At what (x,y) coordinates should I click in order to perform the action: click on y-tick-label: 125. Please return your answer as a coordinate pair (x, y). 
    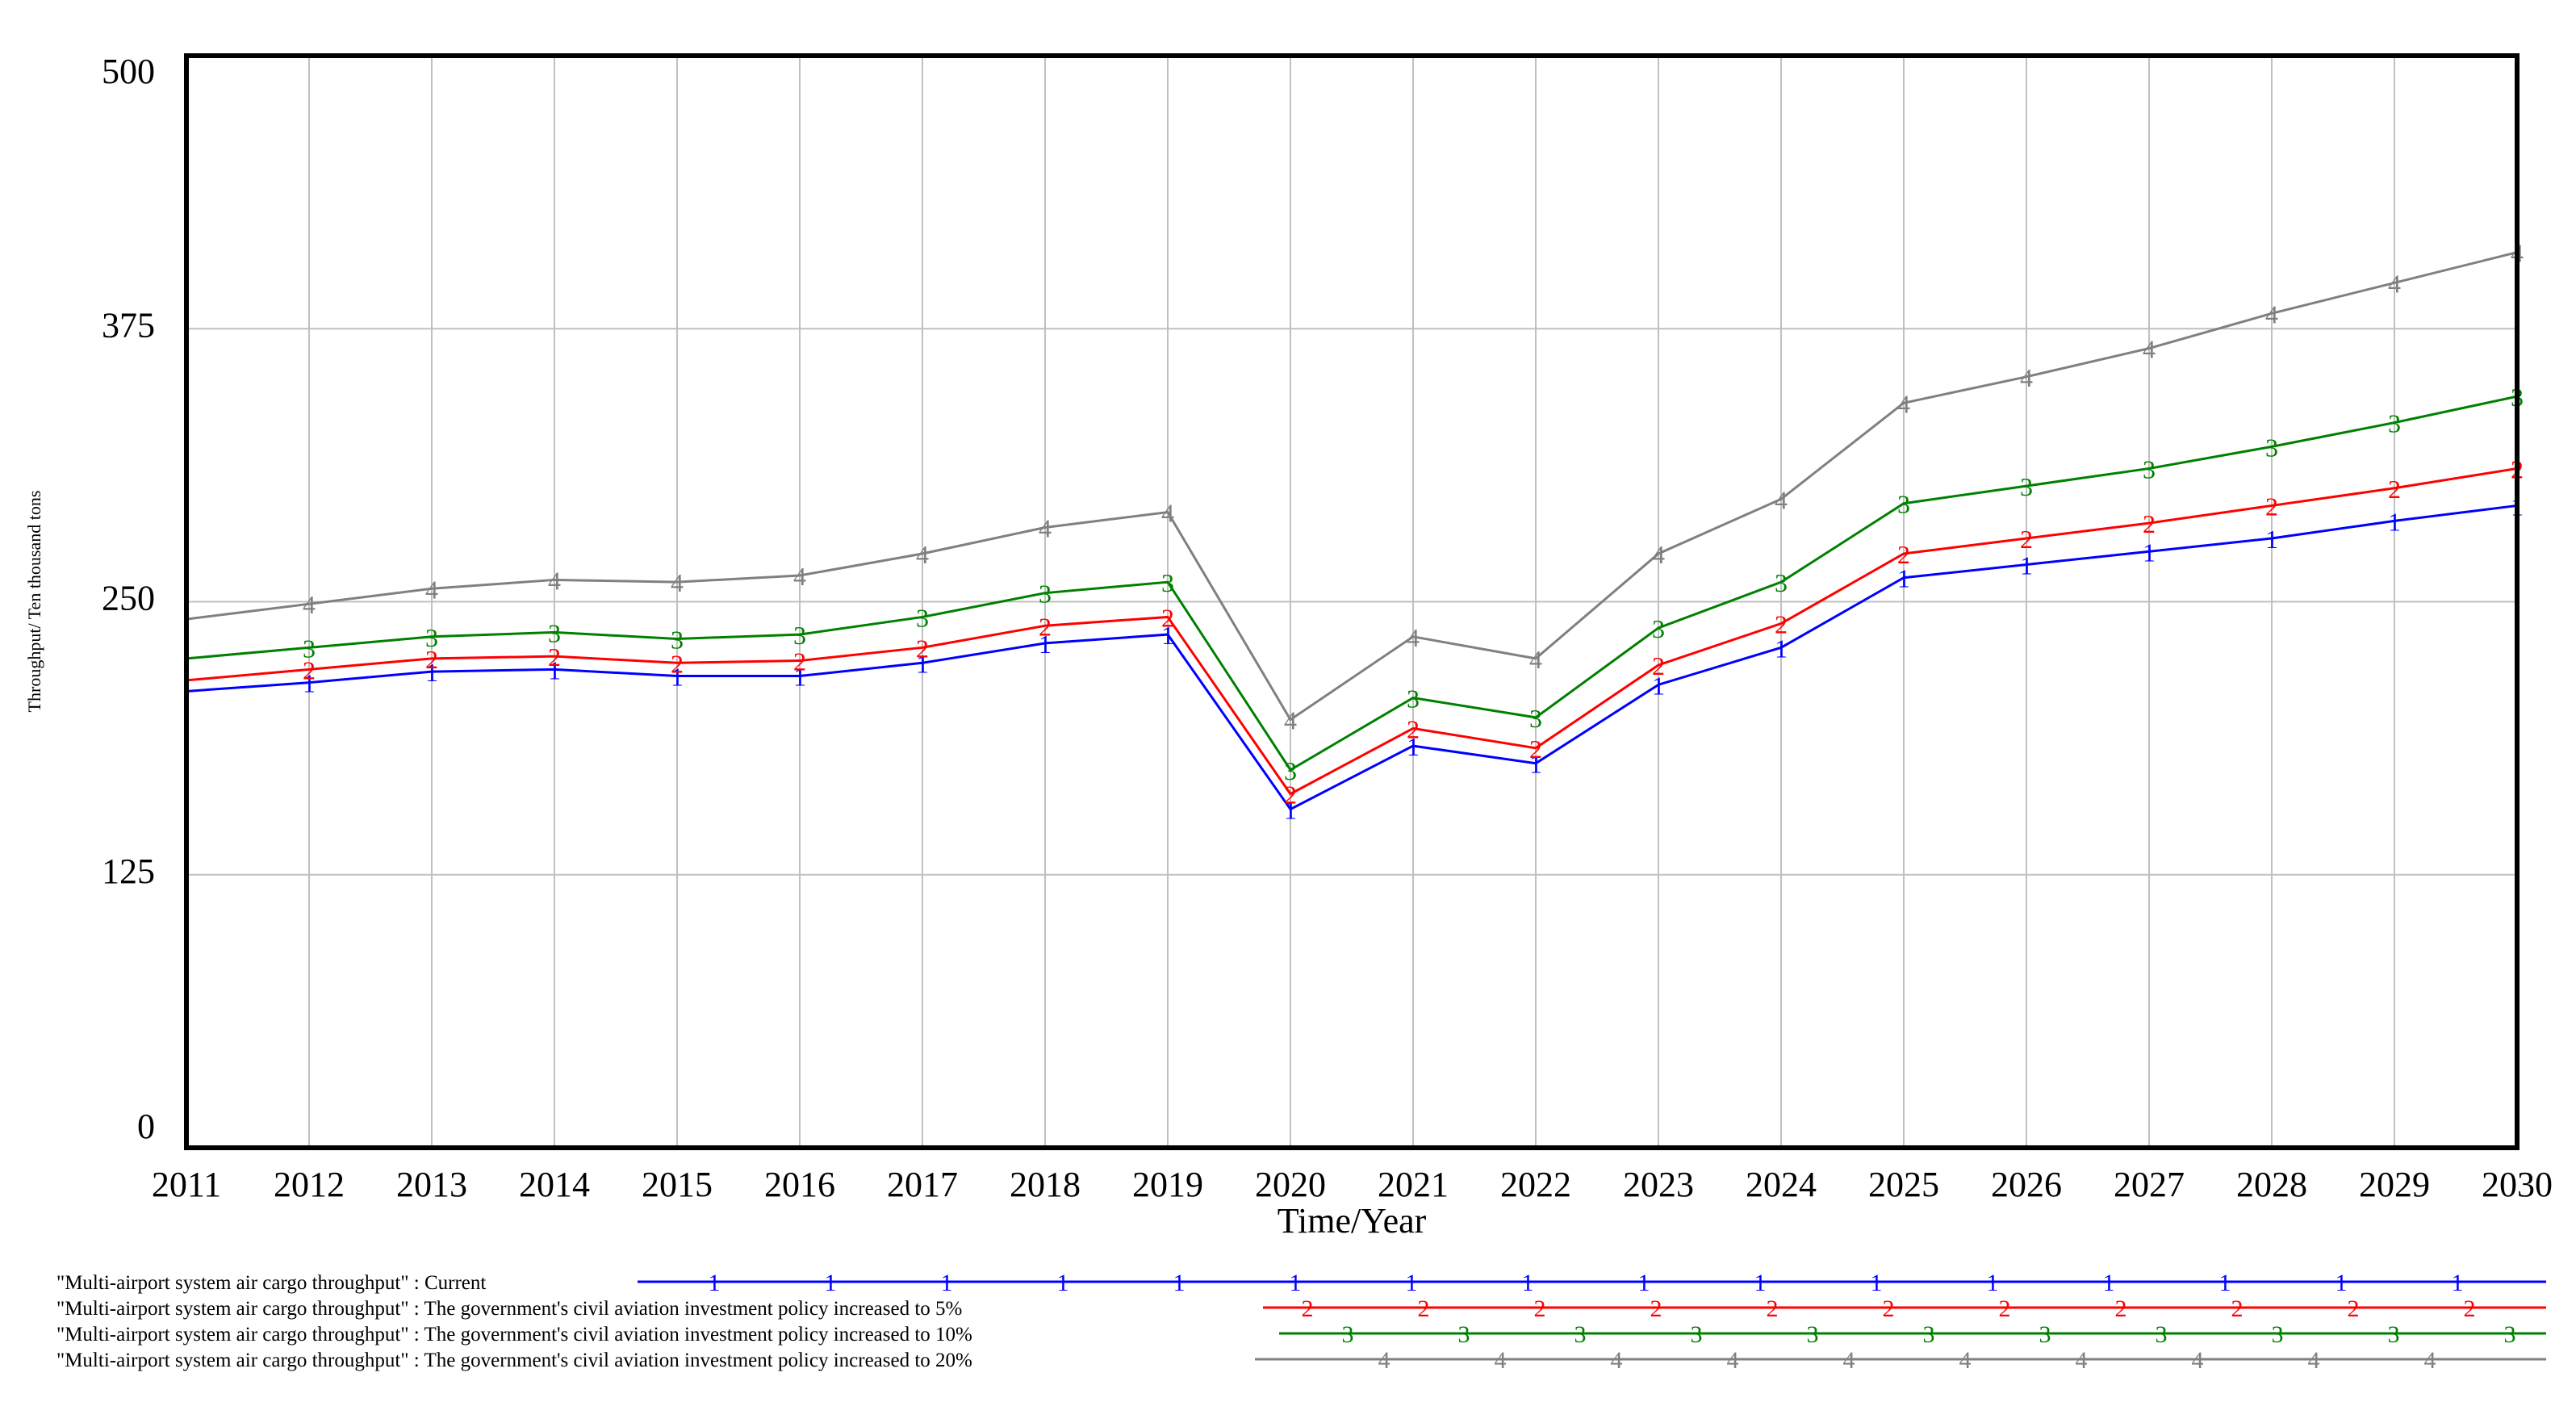
    Looking at the image, I should click on (128, 871).